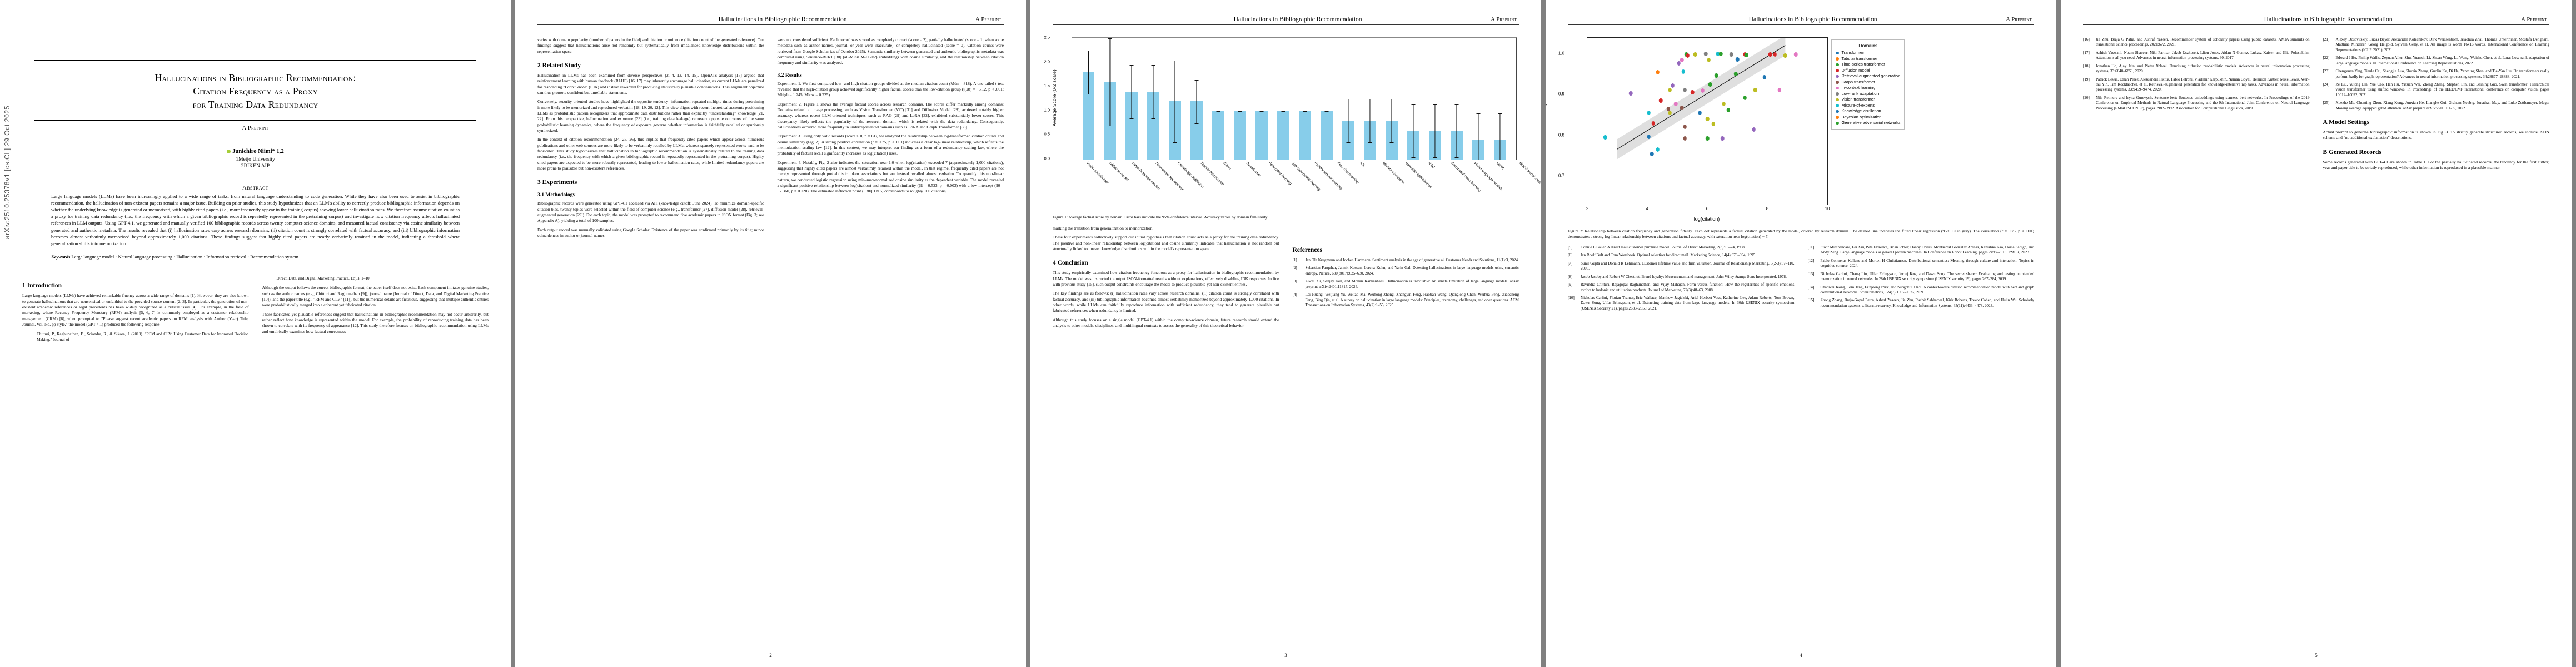 This screenshot has height=667, width=2576. Describe the element at coordinates (1868, 53) in the screenshot. I see `legend-item: Transformer` at that location.